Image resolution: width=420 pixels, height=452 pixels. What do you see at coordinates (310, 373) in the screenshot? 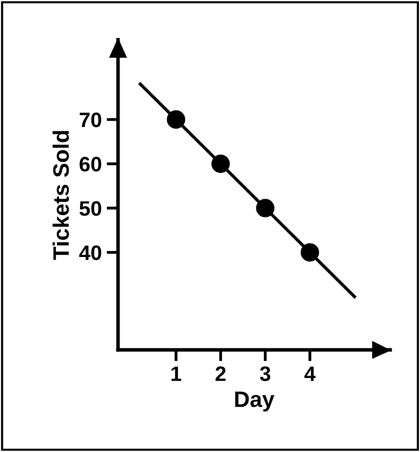
I see `x-tick-label: 4` at bounding box center [310, 373].